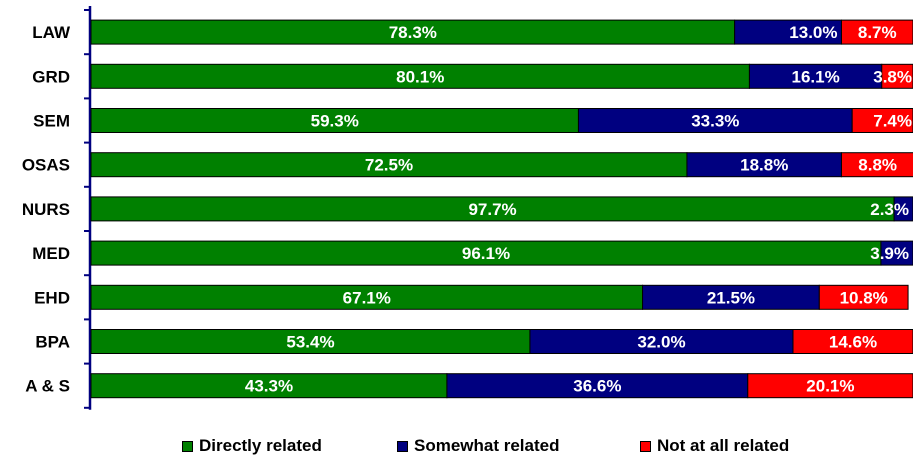 This screenshot has height=463, width=913. What do you see at coordinates (51, 32) in the screenshot?
I see `category-label-law: LAW` at bounding box center [51, 32].